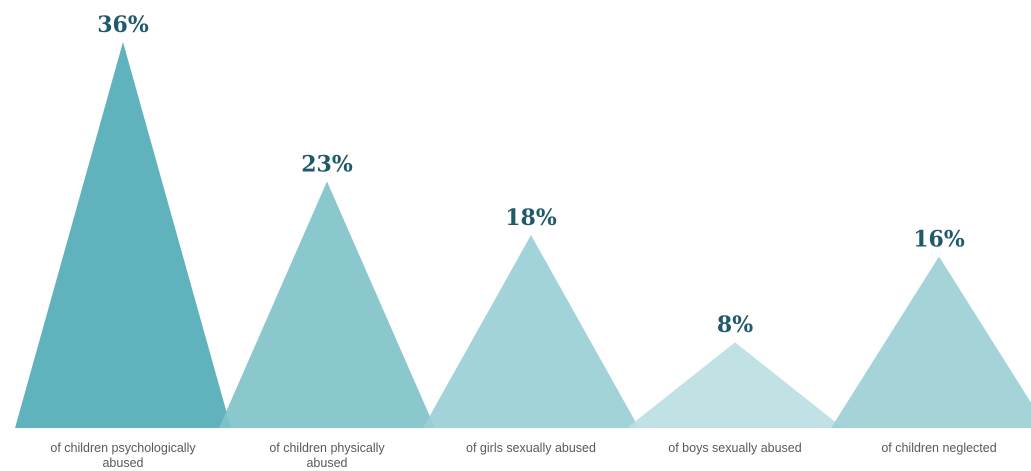 The width and height of the screenshot is (1031, 471). Describe the element at coordinates (531, 218) in the screenshot. I see `value-label-3: 18%` at that location.